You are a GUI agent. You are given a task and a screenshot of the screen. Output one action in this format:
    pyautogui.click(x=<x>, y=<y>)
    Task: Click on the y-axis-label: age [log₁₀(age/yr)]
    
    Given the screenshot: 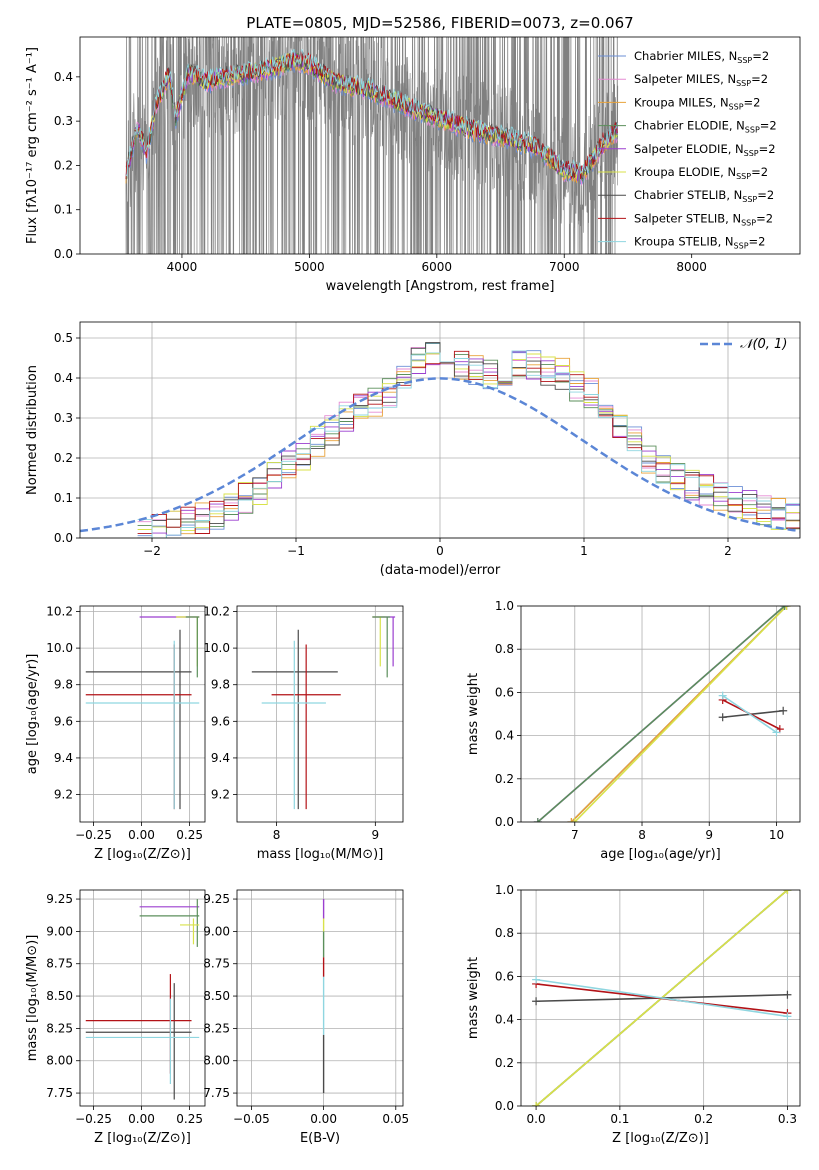 What is the action you would take?
    pyautogui.click(x=32, y=714)
    